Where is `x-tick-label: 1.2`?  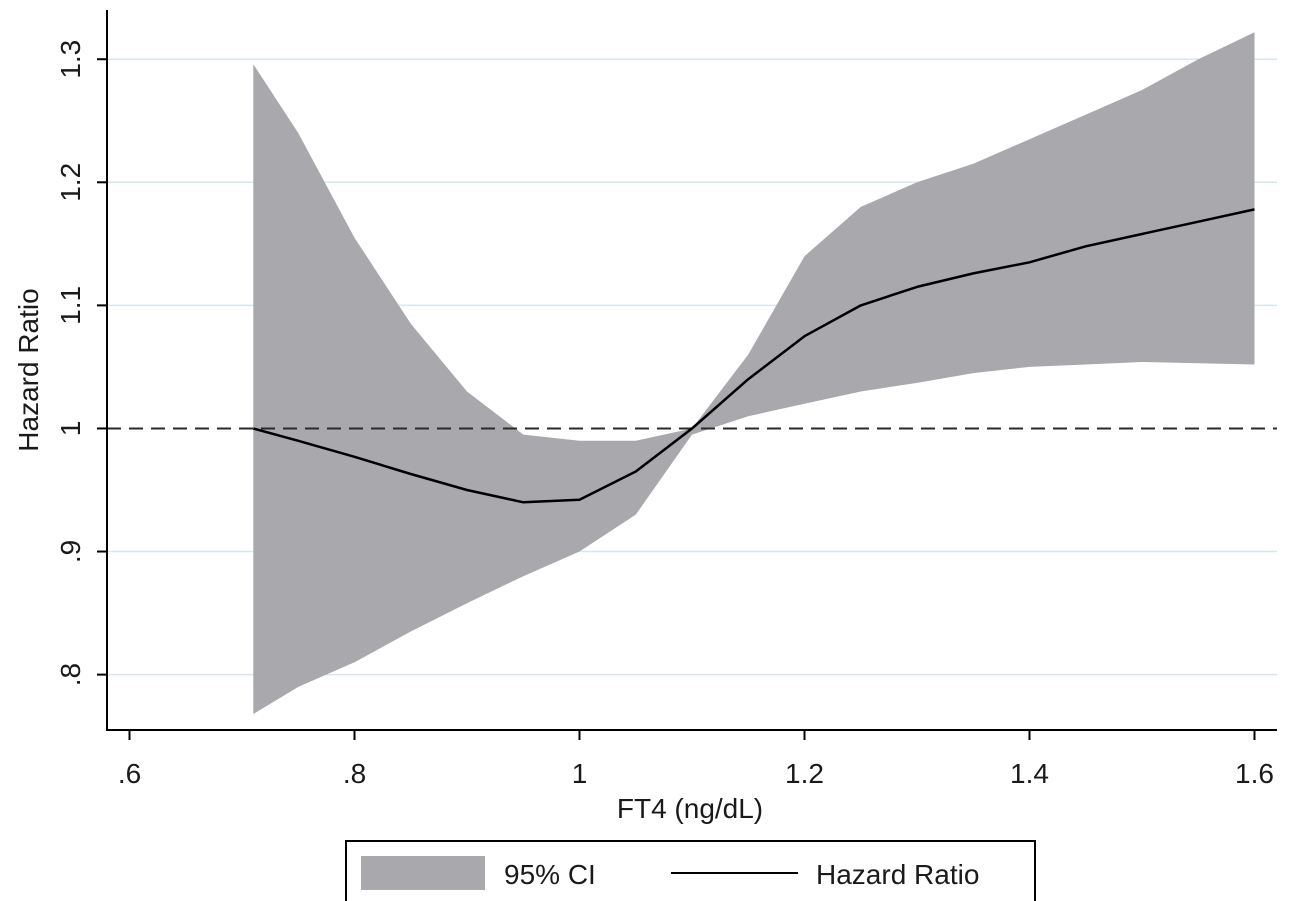
x-tick-label: 1.2 is located at coordinates (804, 773).